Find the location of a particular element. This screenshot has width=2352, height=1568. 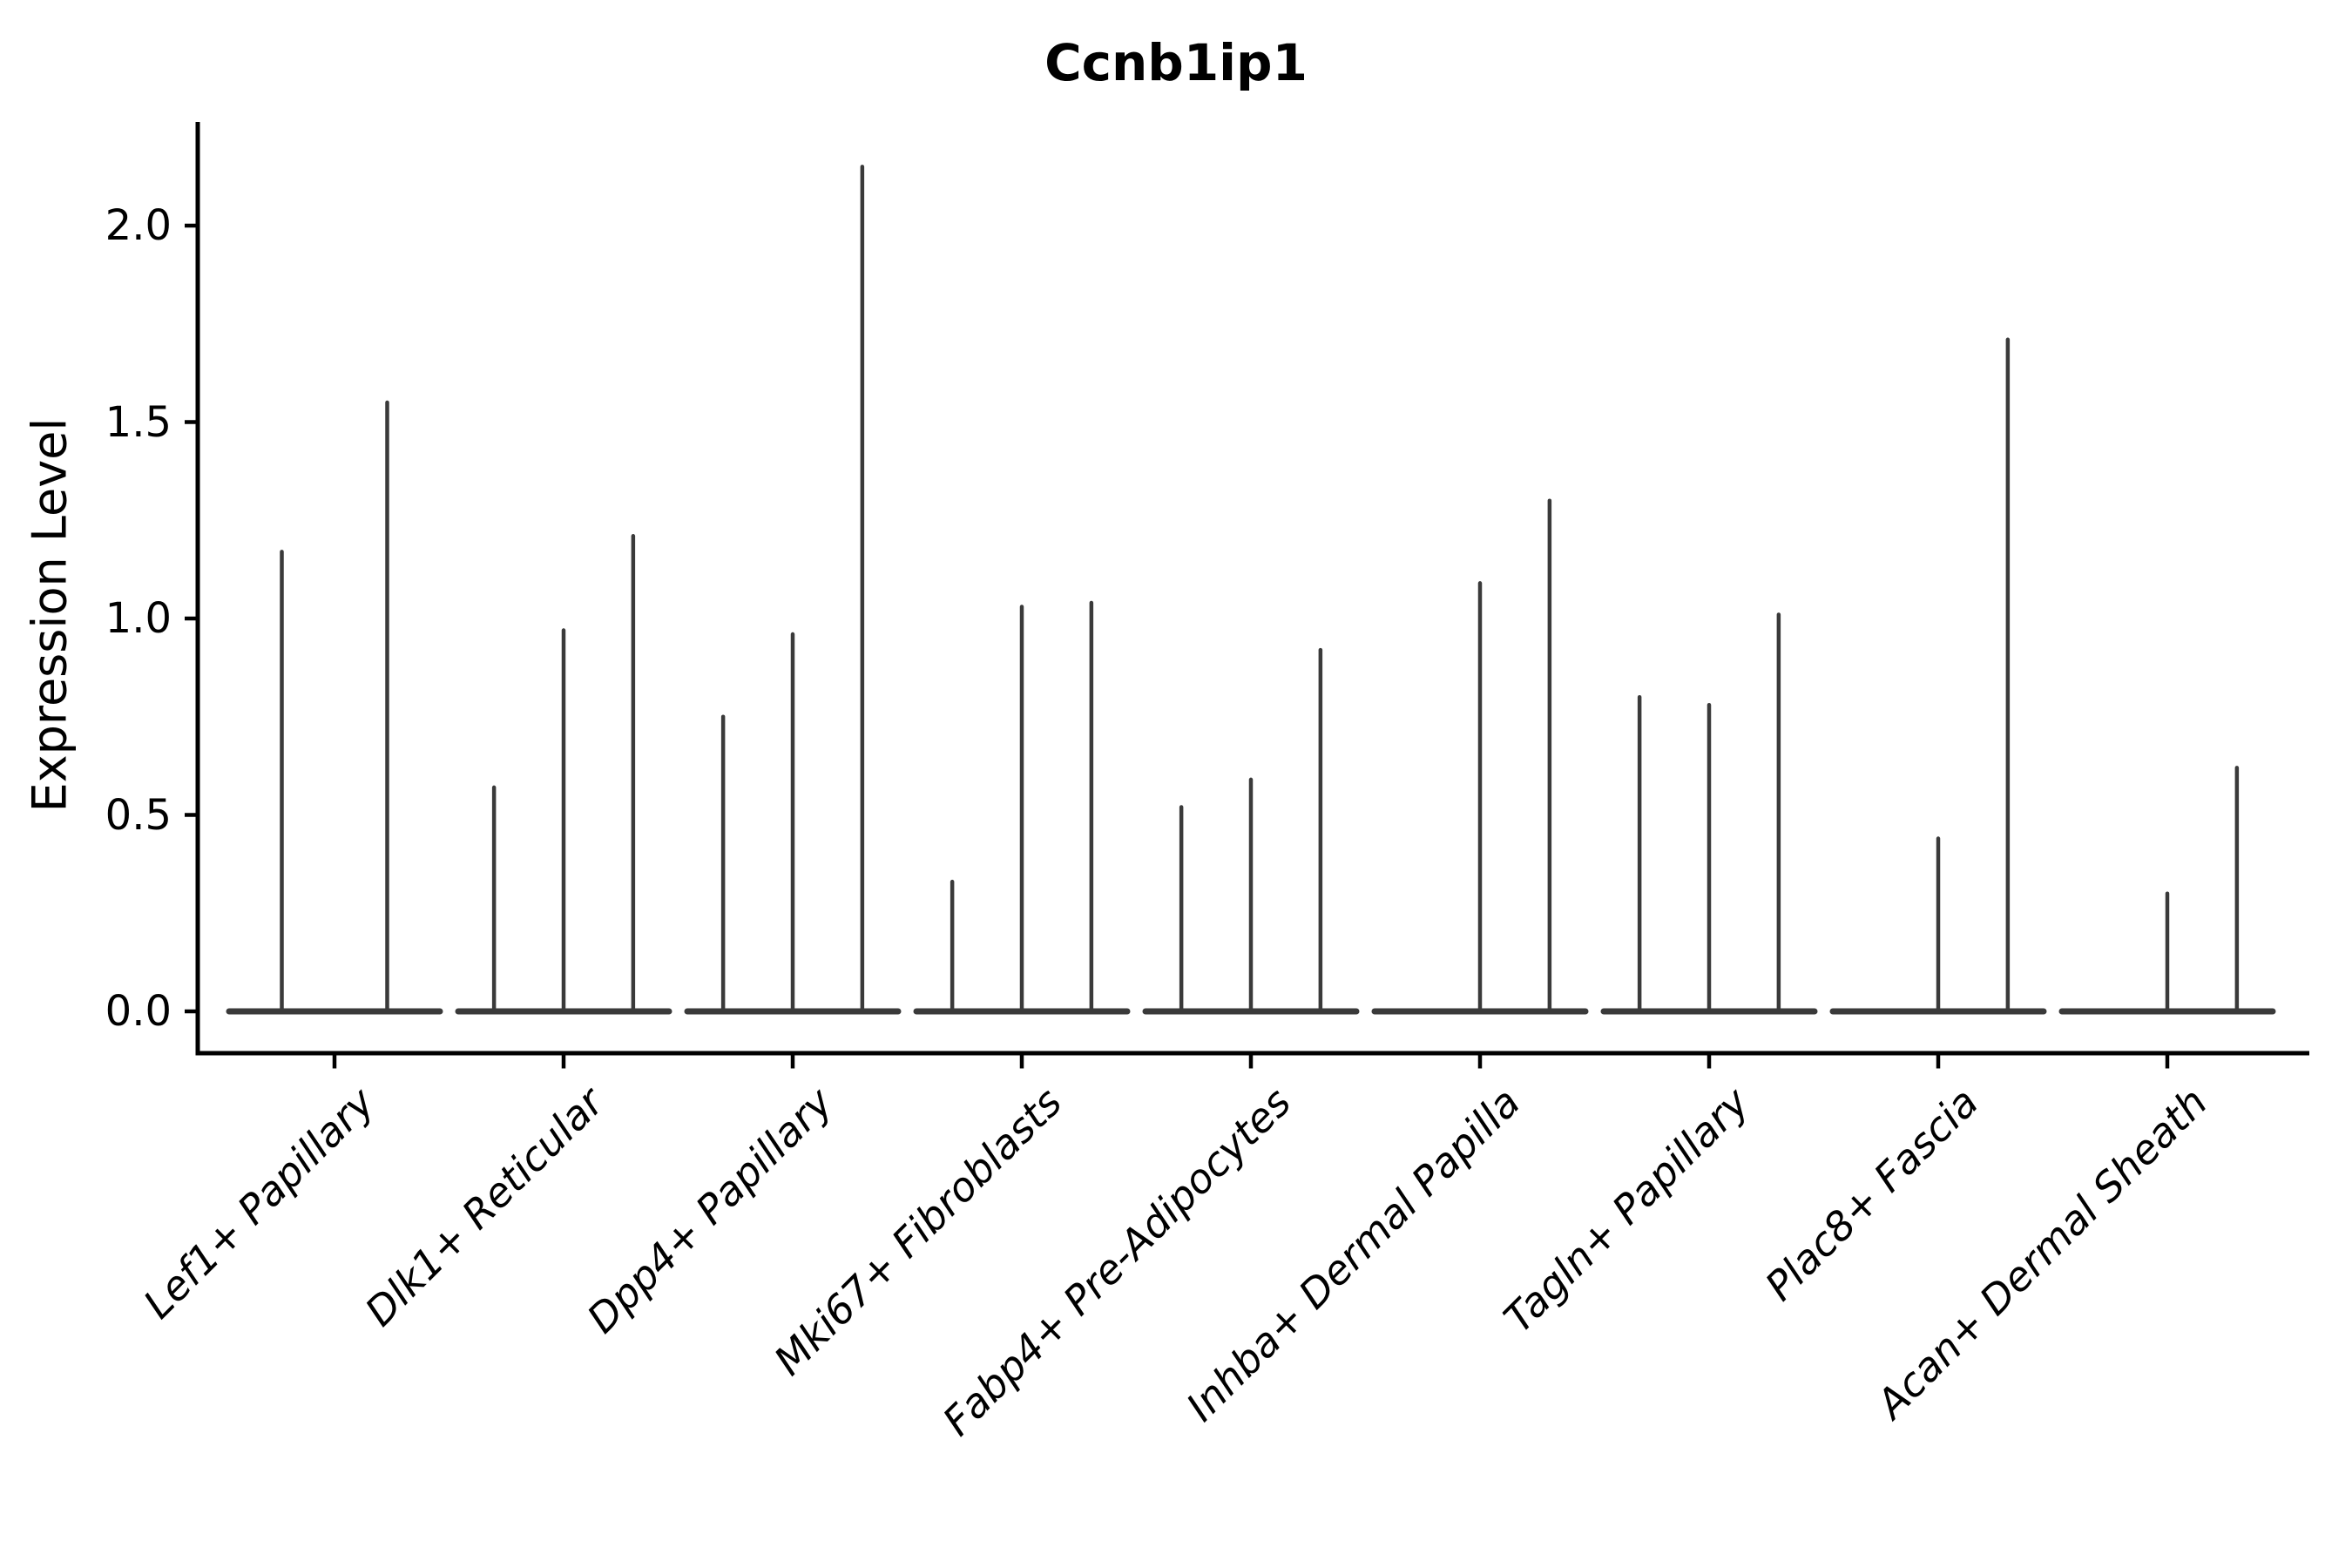

chart-title: Ccnb1ip1 is located at coordinates (1176, 62).